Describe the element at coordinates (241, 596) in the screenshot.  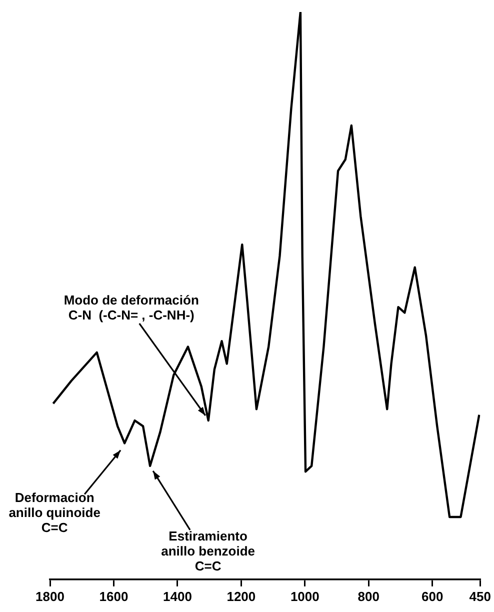
I see `x-tick-label: 1200` at that location.